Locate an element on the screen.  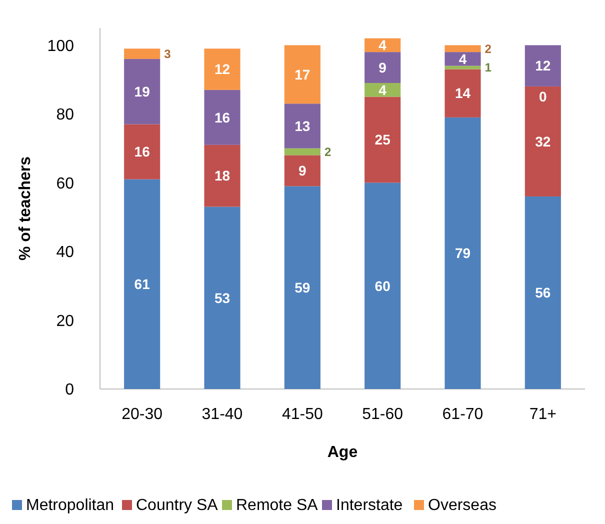
y-tick-label: 60 is located at coordinates (65, 183).